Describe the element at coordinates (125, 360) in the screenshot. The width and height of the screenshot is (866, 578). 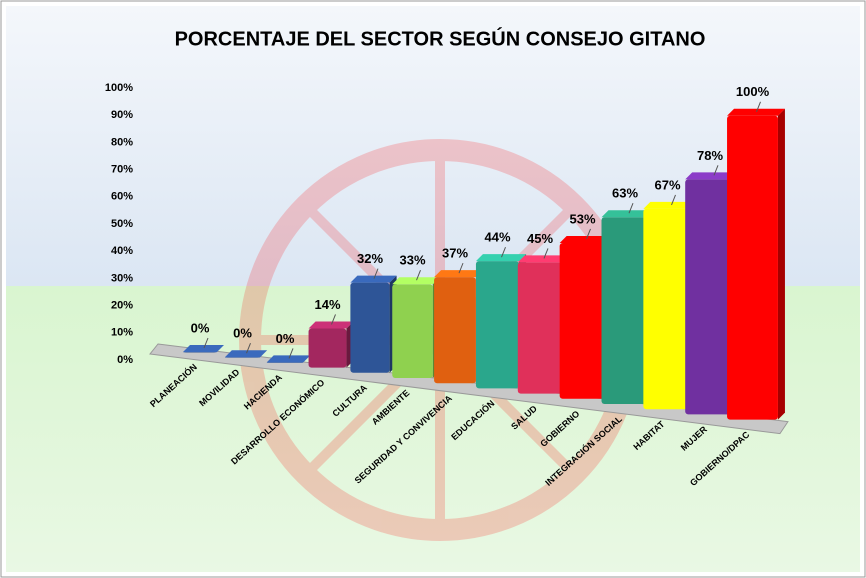
I see `y-tick-label: 0%` at that location.